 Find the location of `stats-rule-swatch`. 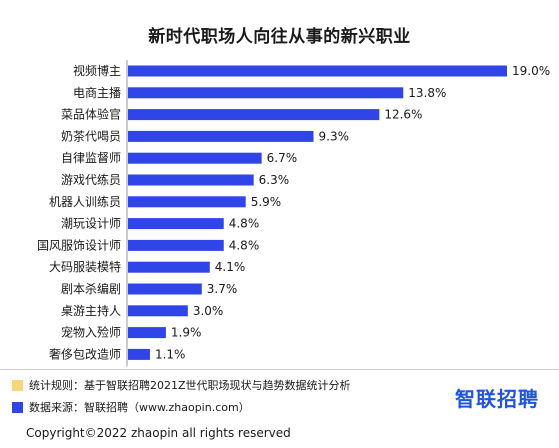

stats-rule-swatch is located at coordinates (17, 385).